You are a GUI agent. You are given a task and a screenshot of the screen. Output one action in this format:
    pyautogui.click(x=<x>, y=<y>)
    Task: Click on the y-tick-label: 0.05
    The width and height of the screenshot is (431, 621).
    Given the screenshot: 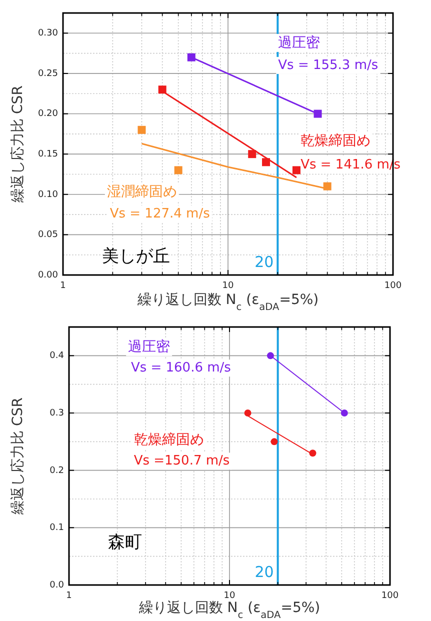 What is the action you would take?
    pyautogui.click(x=48, y=235)
    